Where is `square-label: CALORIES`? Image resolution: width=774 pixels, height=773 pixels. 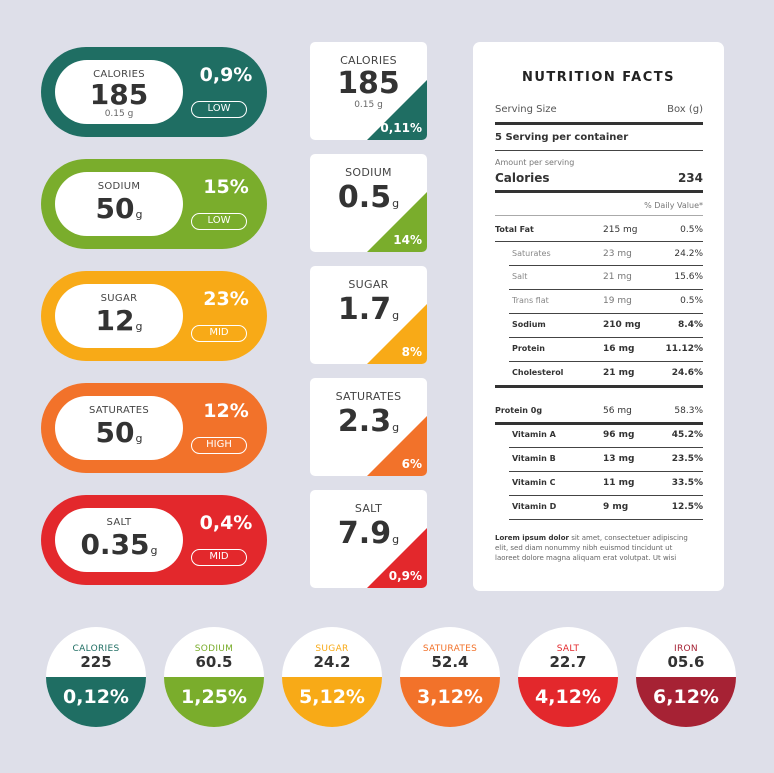 square-label: CALORIES is located at coordinates (368, 60).